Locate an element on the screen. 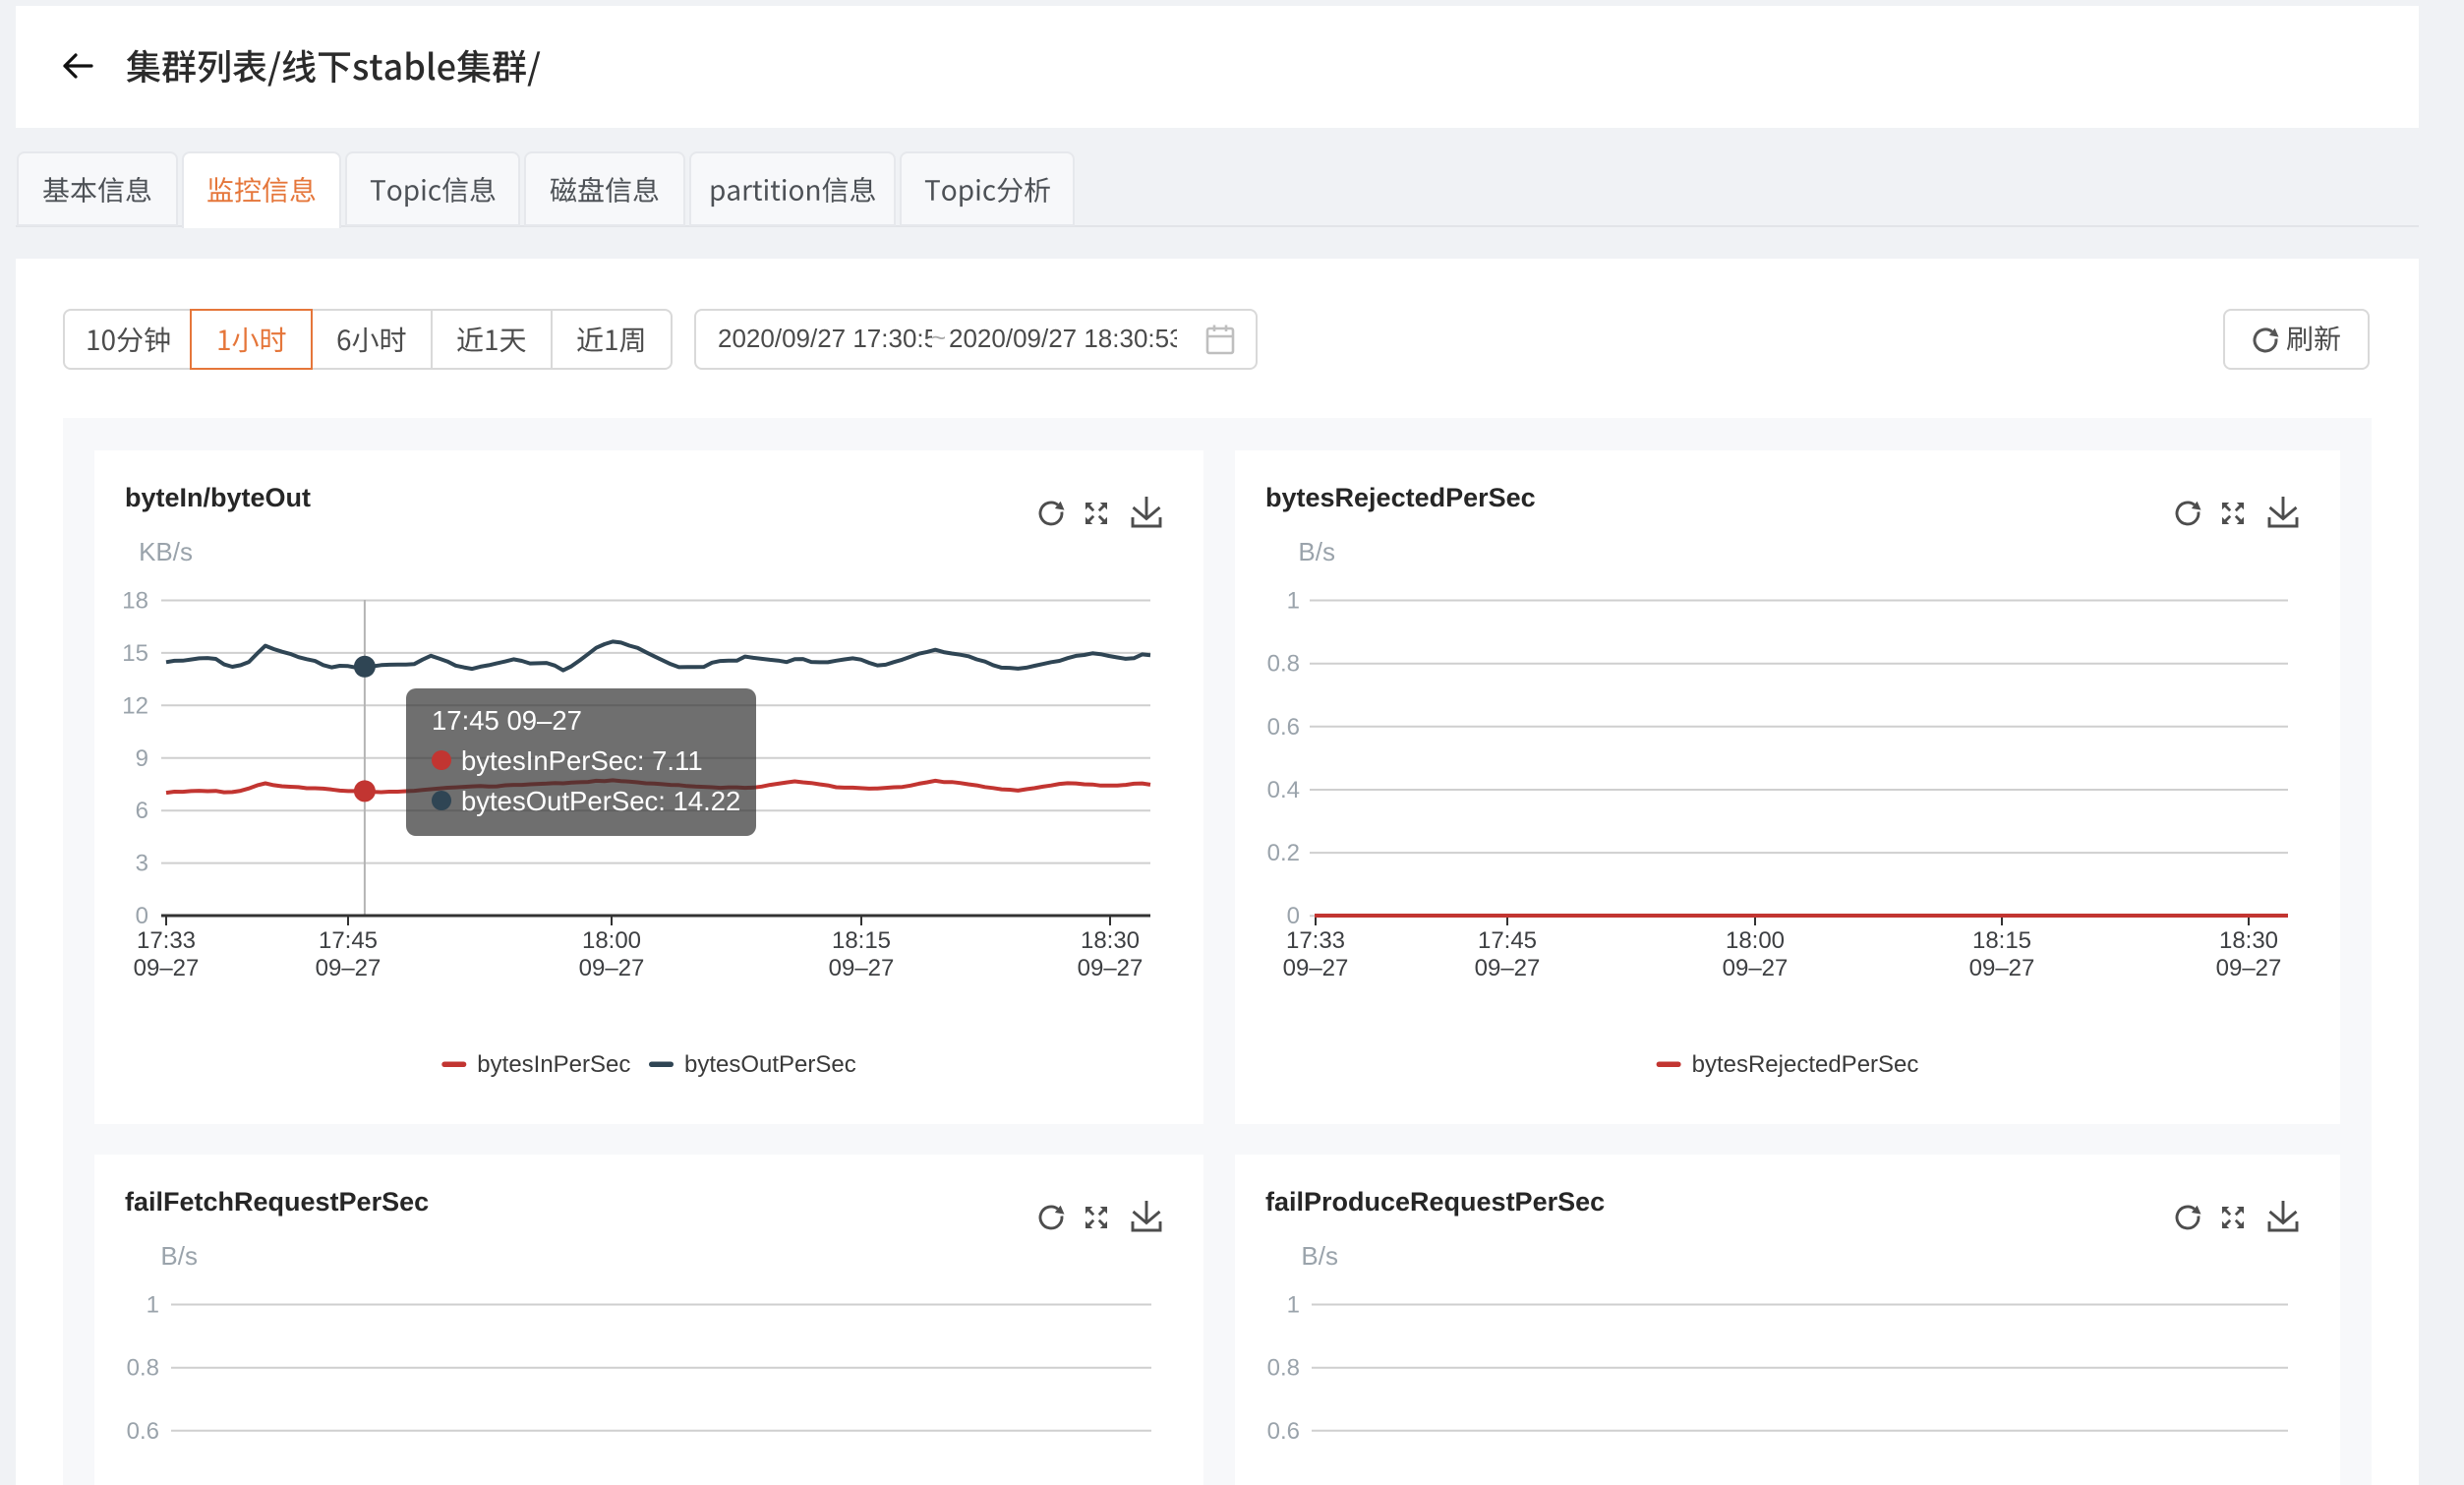 Image resolution: width=2464 pixels, height=1485 pixels. svg-text: KB/s is located at coordinates (166, 551).